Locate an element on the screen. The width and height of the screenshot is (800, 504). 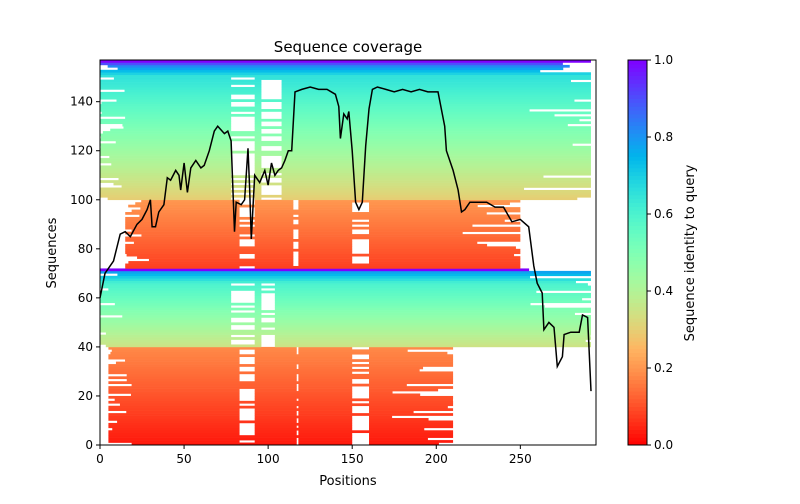
y-axis-ticks: 0 20 40 60 80 100 120 140 is located at coordinates (85, 273).